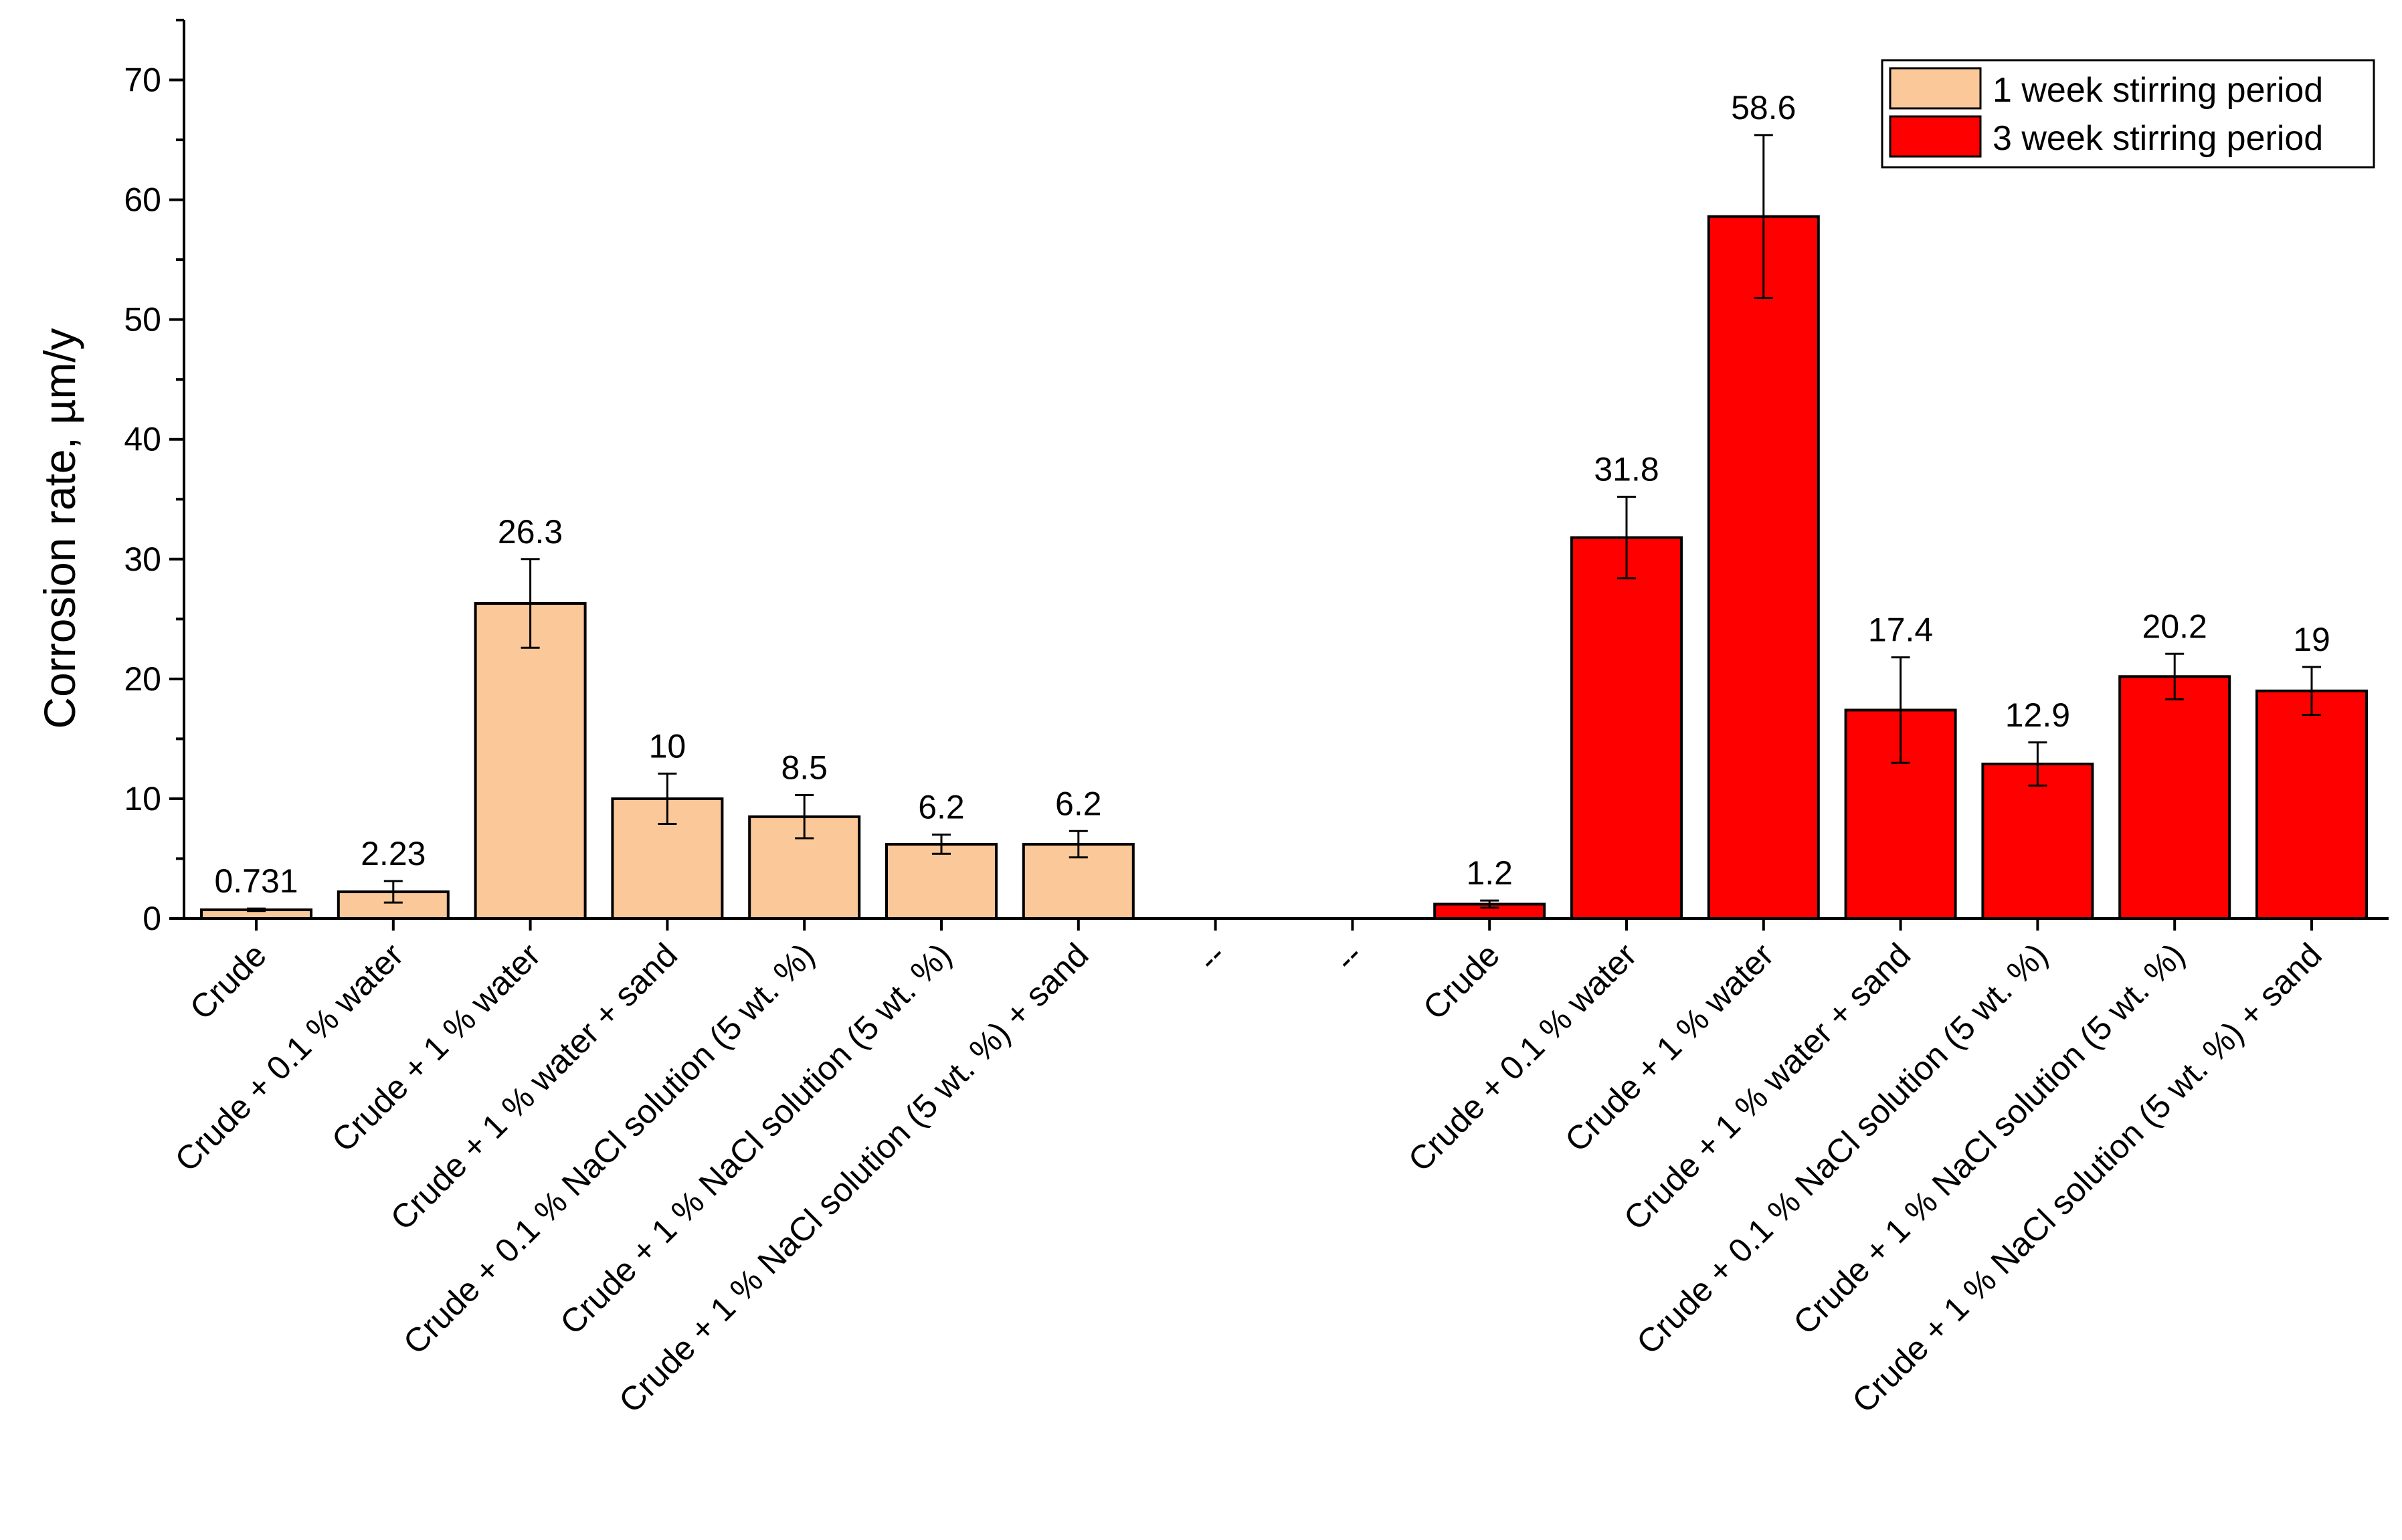 Image resolution: width=2402 pixels, height=1540 pixels. I want to click on y-tick-label: 30, so click(142, 559).